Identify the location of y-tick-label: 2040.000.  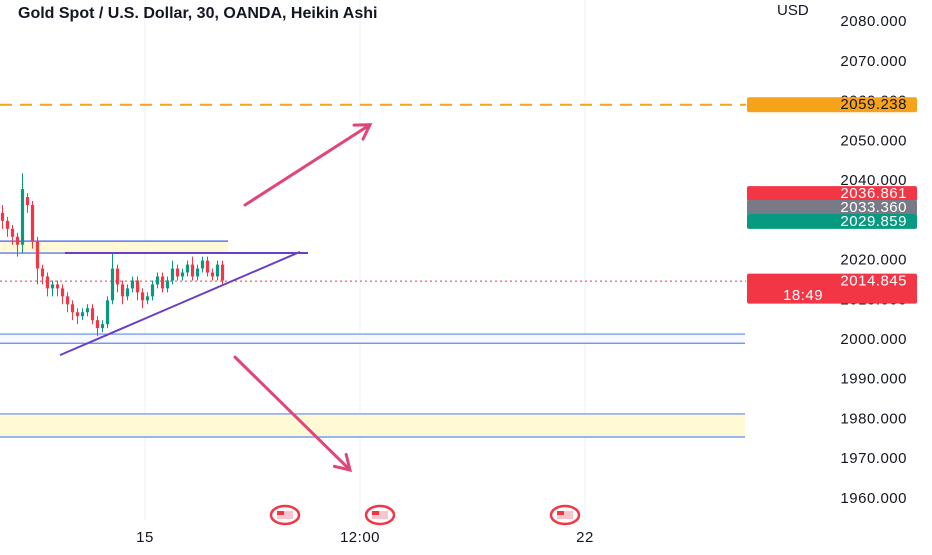
(873, 180).